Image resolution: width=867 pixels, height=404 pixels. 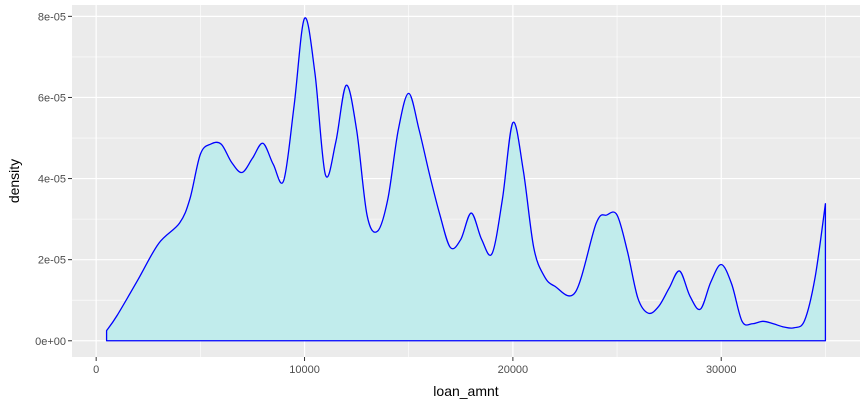 What do you see at coordinates (14, 181) in the screenshot?
I see `y-axis-title: density` at bounding box center [14, 181].